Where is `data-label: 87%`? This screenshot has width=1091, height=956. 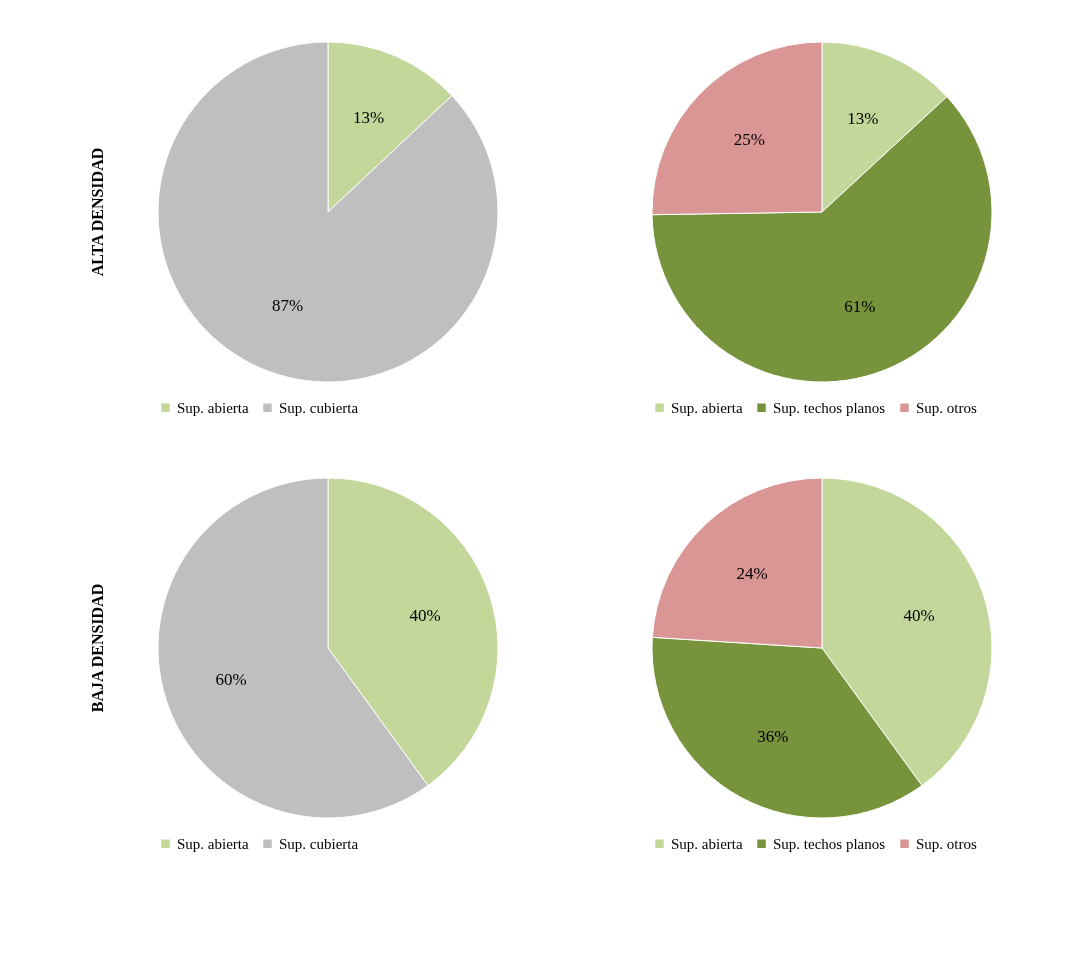
data-label: 87% is located at coordinates (287, 305).